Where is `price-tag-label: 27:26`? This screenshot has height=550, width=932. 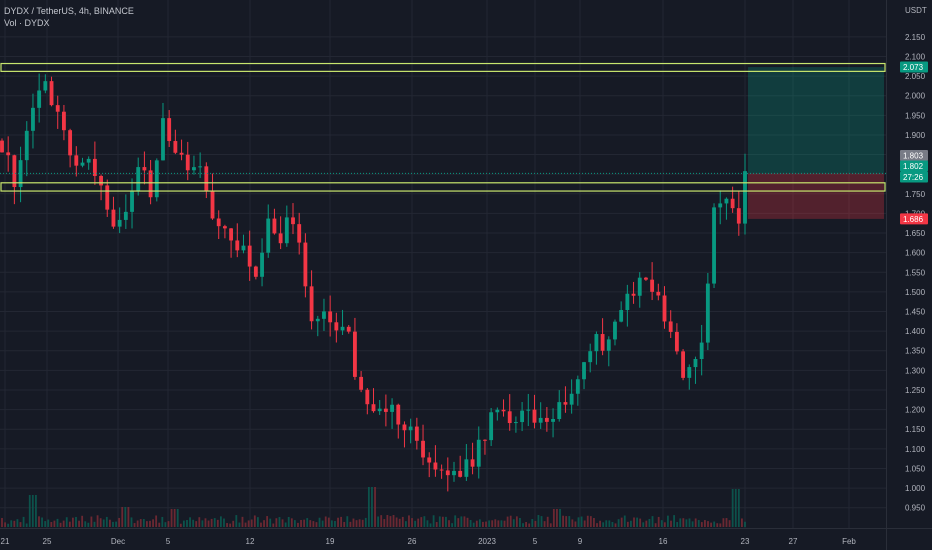
price-tag-label: 27:26 is located at coordinates (913, 177).